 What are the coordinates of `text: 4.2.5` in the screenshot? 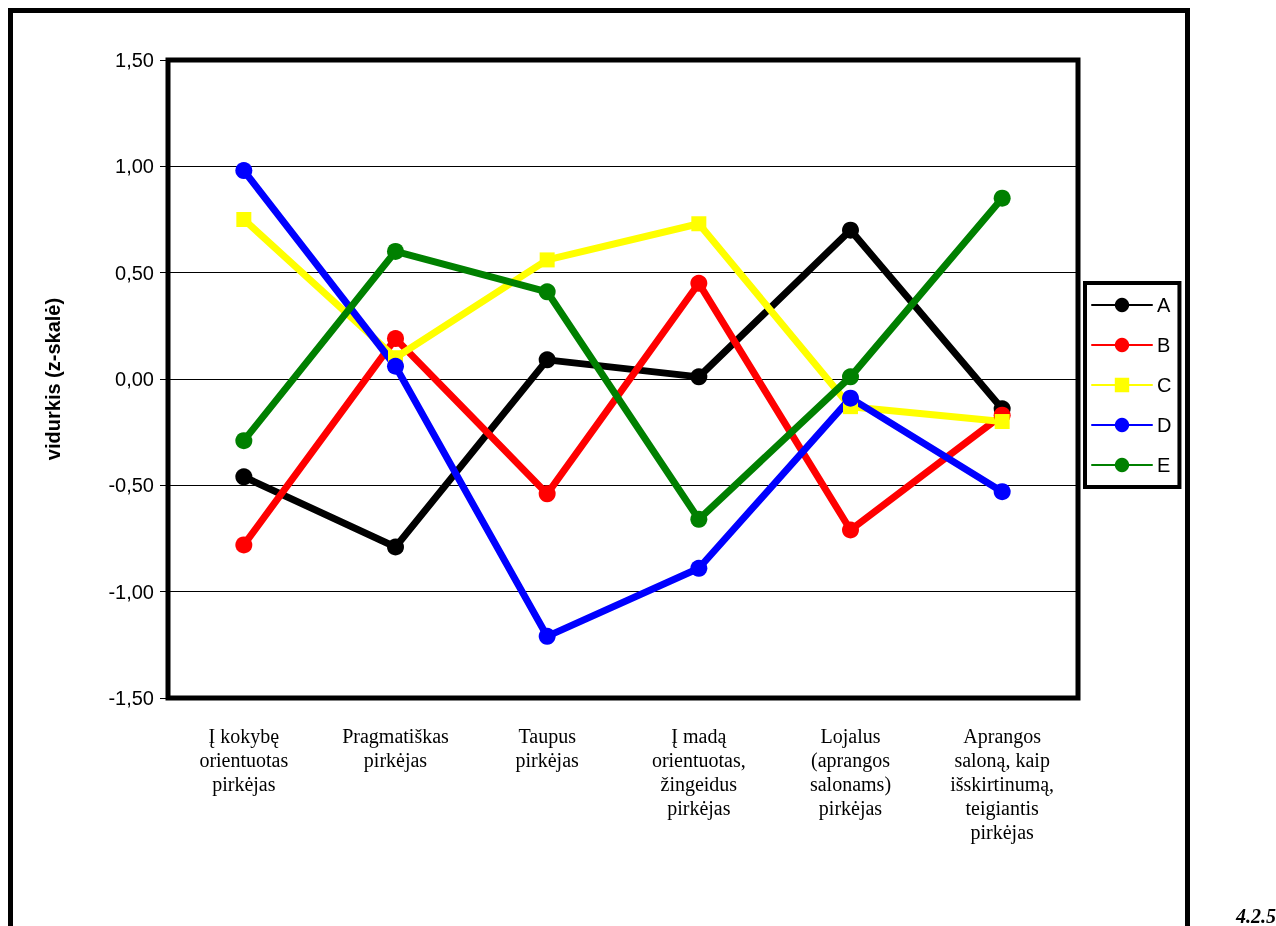 It's located at (1255, 915).